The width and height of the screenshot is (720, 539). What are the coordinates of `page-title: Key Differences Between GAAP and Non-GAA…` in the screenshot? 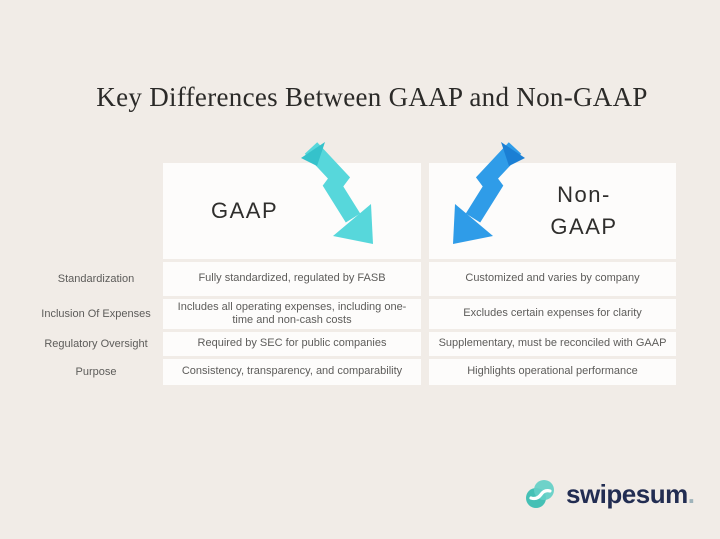 It's located at (372, 97).